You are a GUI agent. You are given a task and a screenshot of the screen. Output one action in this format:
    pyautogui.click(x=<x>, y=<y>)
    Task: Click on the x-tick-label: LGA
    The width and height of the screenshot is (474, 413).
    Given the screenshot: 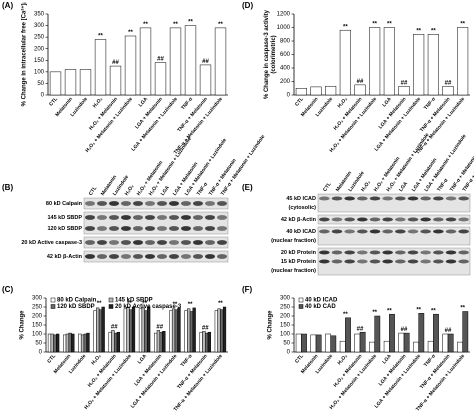 What is the action you would take?
    pyautogui.click(x=143, y=359)
    